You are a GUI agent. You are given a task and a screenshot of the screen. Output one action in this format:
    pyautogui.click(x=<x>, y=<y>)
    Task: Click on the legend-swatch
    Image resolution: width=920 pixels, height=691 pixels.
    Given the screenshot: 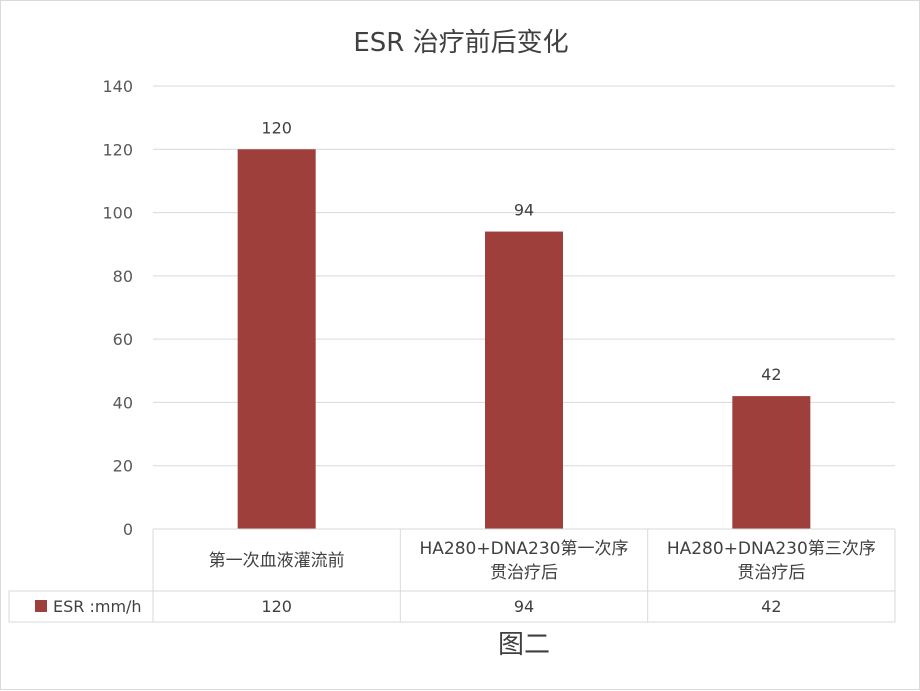 What is the action you would take?
    pyautogui.click(x=41, y=606)
    